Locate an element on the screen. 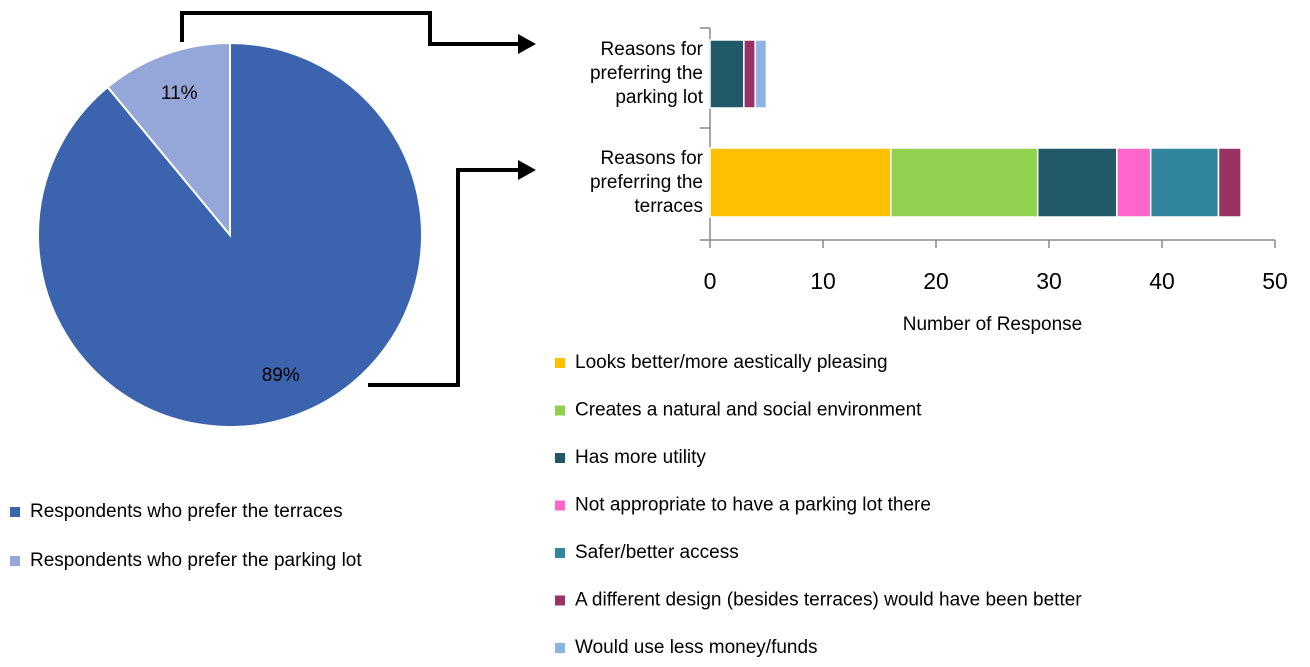 Image resolution: width=1310 pixels, height=667 pixels. connector-arrows is located at coordinates (350, 199).